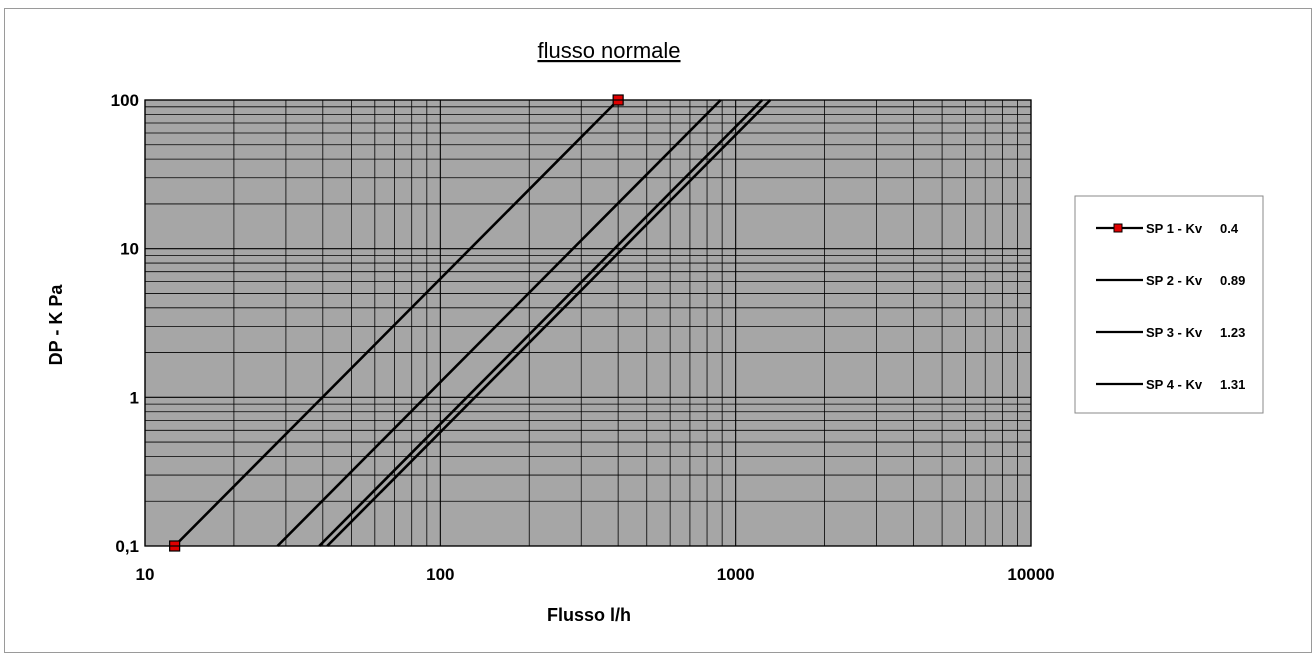  I want to click on legend-label: SP 3 - Kv, so click(1174, 332).